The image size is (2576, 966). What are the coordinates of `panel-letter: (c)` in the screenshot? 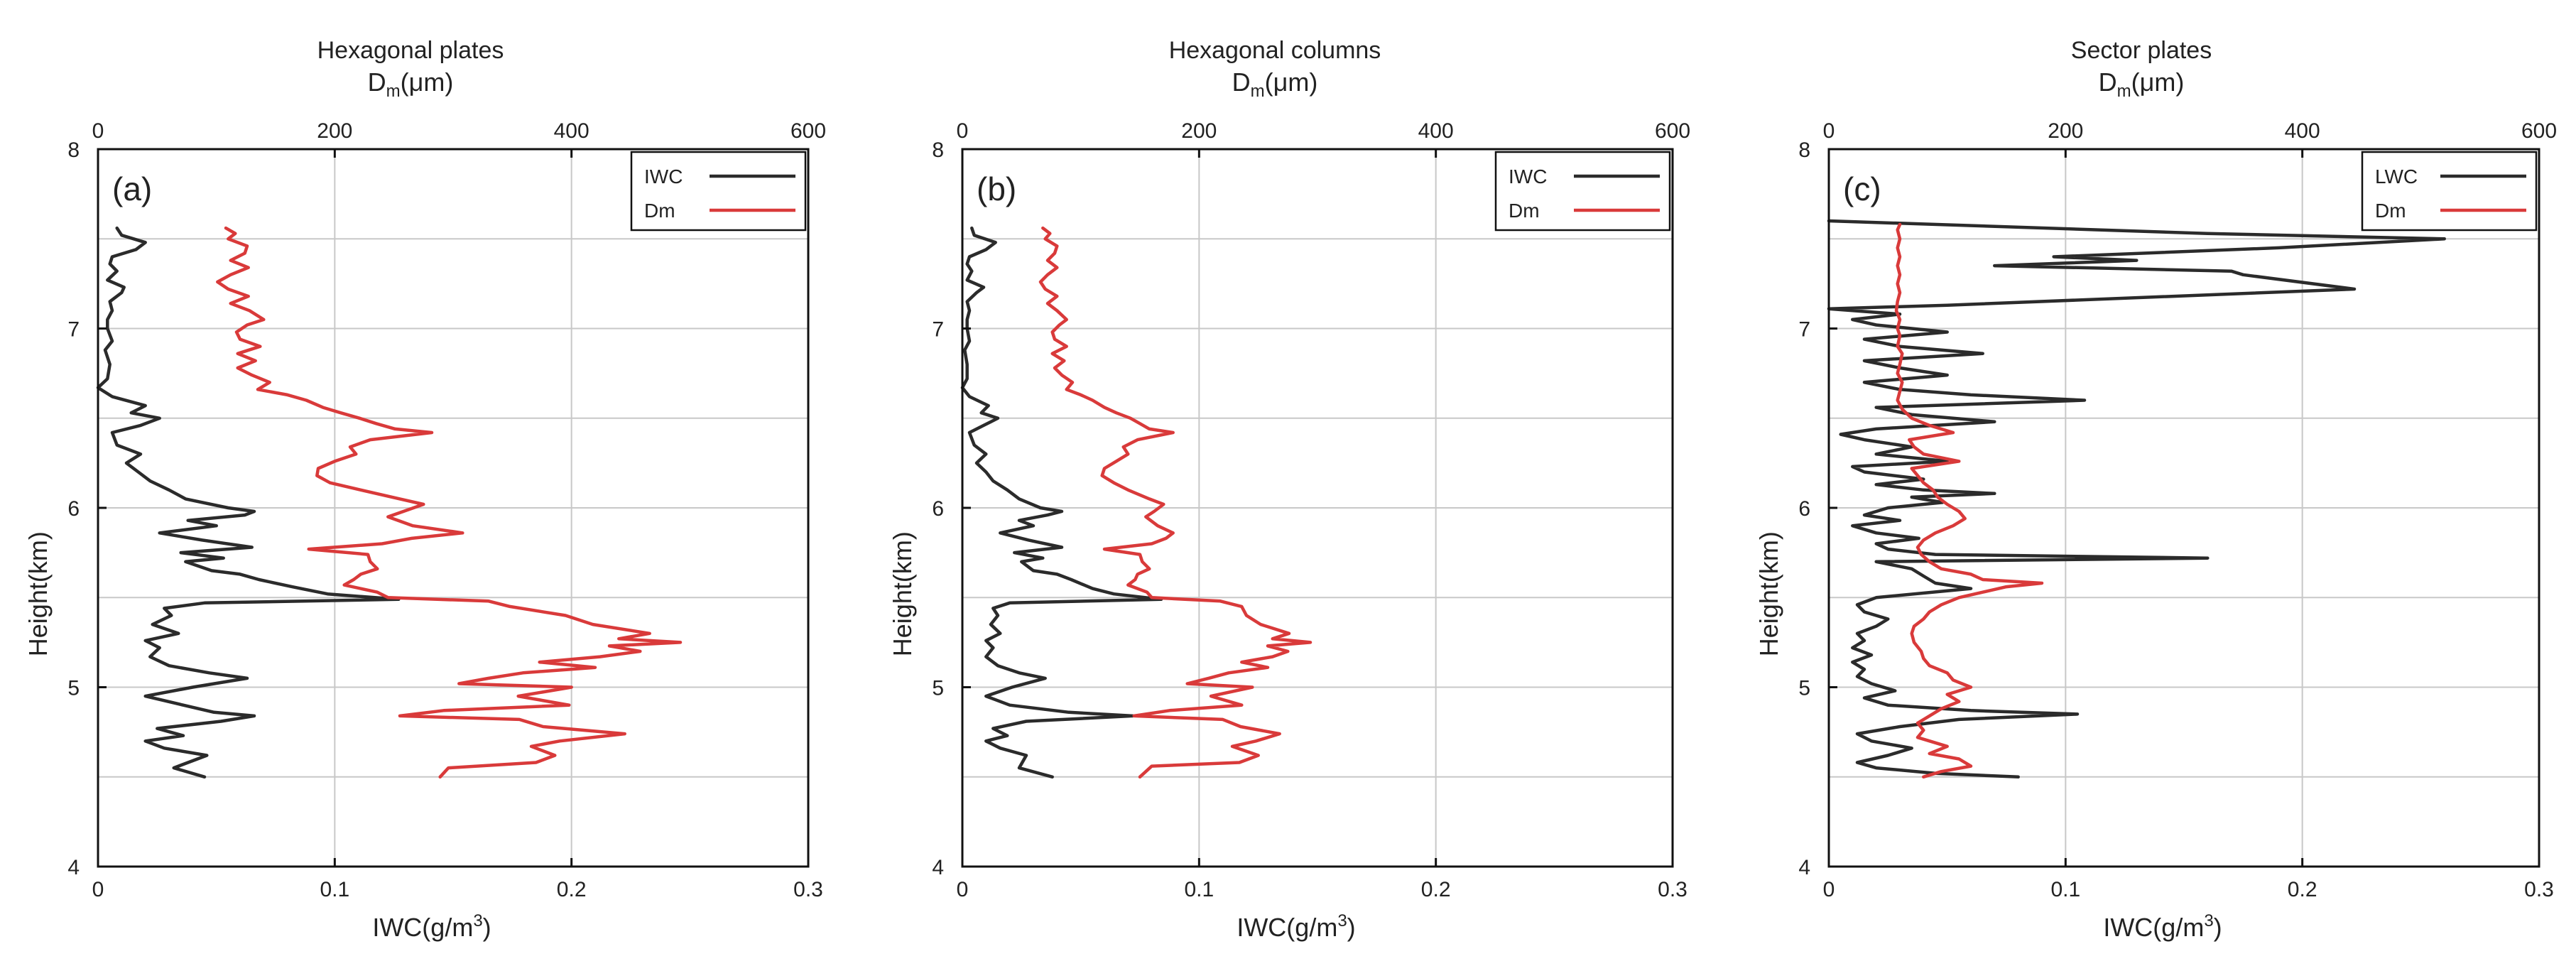 It's located at (1862, 188).